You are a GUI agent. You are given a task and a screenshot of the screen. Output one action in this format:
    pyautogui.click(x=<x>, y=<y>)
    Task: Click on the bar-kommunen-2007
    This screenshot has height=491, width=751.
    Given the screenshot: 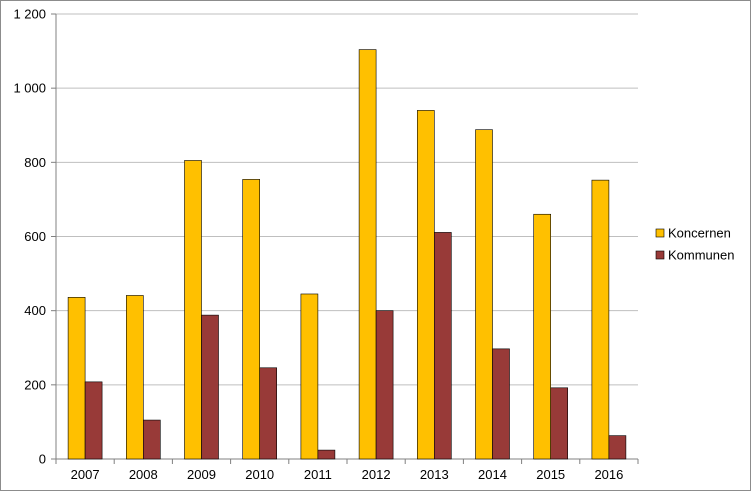 What is the action you would take?
    pyautogui.click(x=93, y=420)
    